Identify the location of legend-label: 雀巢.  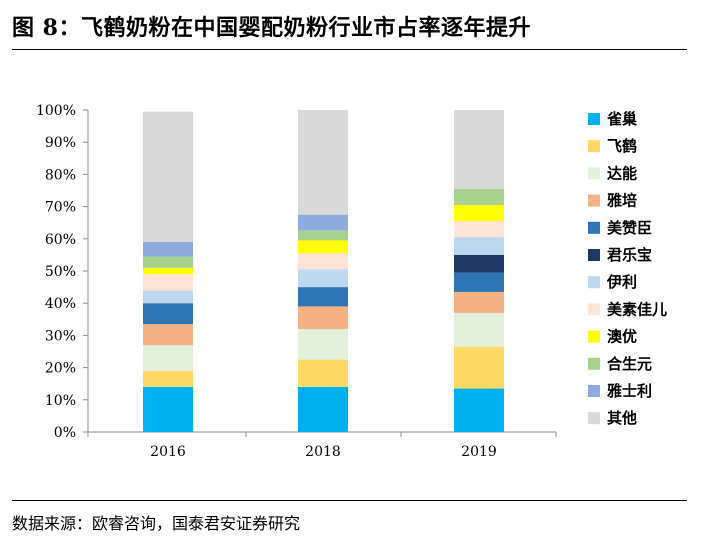
(621, 119).